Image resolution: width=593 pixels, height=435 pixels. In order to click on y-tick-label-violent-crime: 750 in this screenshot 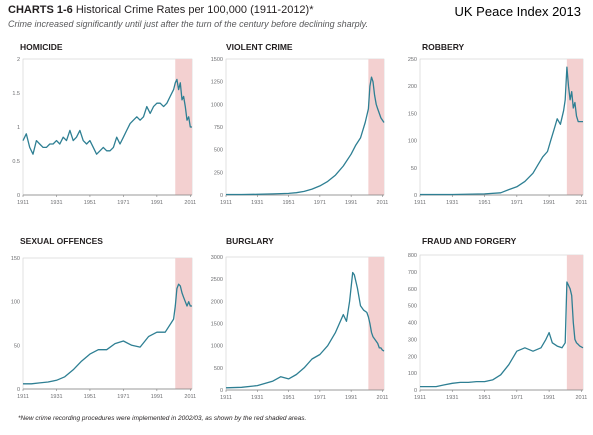, I will do `click(218, 128)`.